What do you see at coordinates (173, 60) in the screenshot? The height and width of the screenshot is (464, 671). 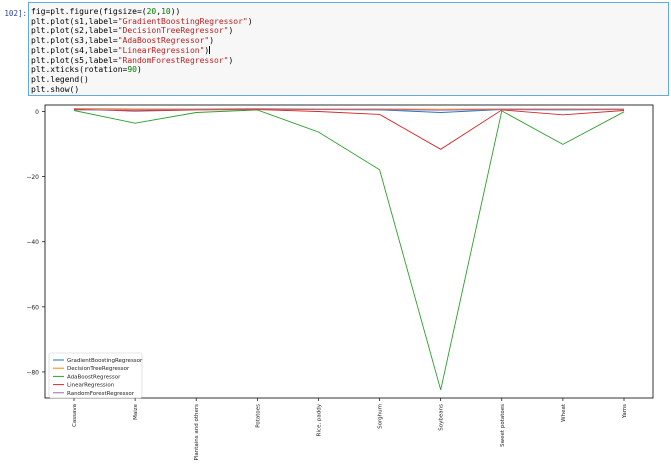 I see `code-token: "RandomForestRegressor"` at bounding box center [173, 60].